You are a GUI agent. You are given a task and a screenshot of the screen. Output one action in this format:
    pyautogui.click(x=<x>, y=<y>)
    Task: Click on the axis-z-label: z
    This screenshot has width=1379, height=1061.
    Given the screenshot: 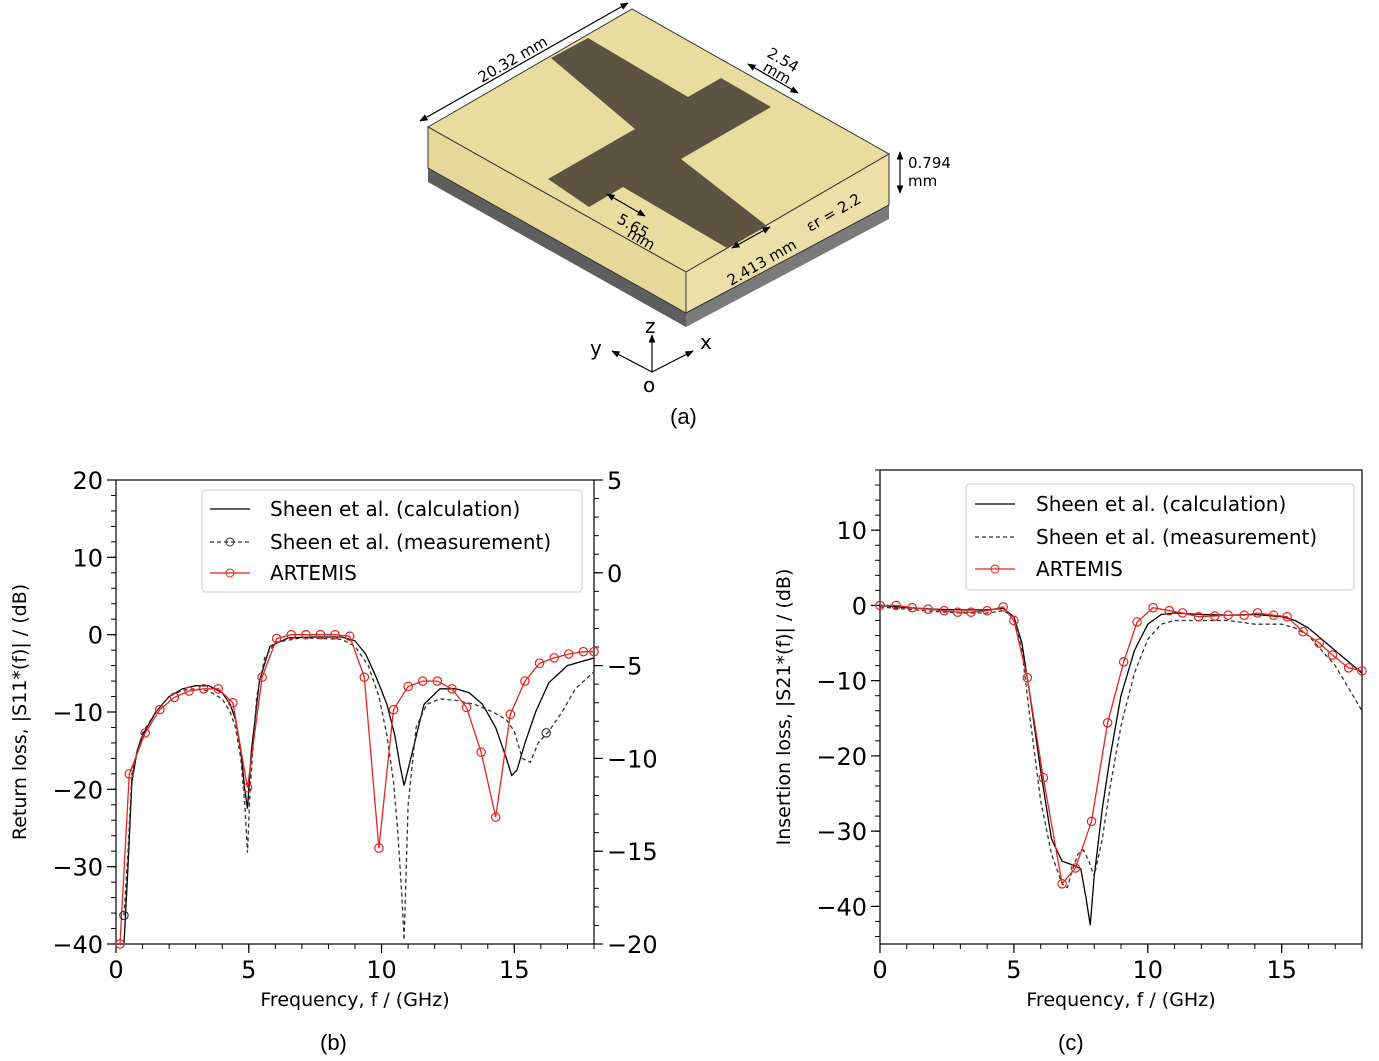 What is the action you would take?
    pyautogui.click(x=650, y=326)
    